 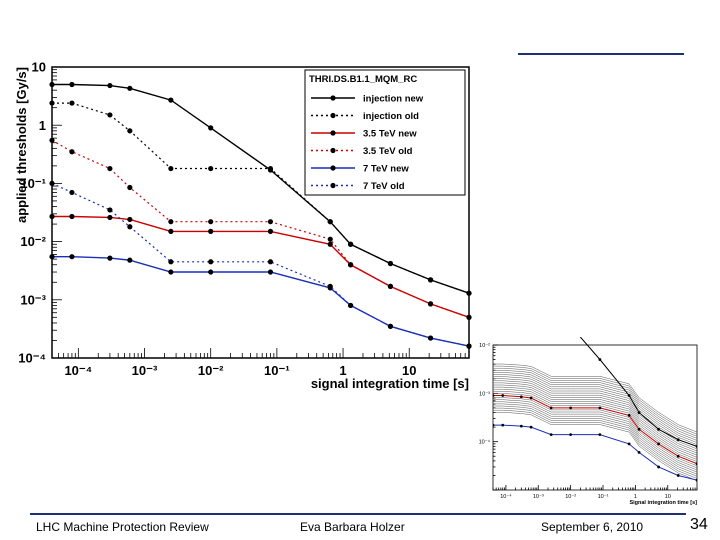 What do you see at coordinates (384, 186) in the screenshot?
I see `legend-entry: 7 TeV old` at bounding box center [384, 186].